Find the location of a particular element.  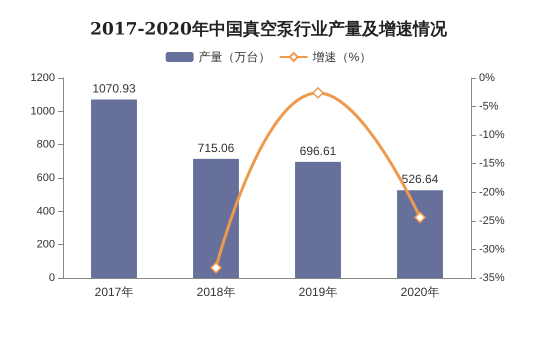

y2-tick-label: -25% is located at coordinates (492, 220).